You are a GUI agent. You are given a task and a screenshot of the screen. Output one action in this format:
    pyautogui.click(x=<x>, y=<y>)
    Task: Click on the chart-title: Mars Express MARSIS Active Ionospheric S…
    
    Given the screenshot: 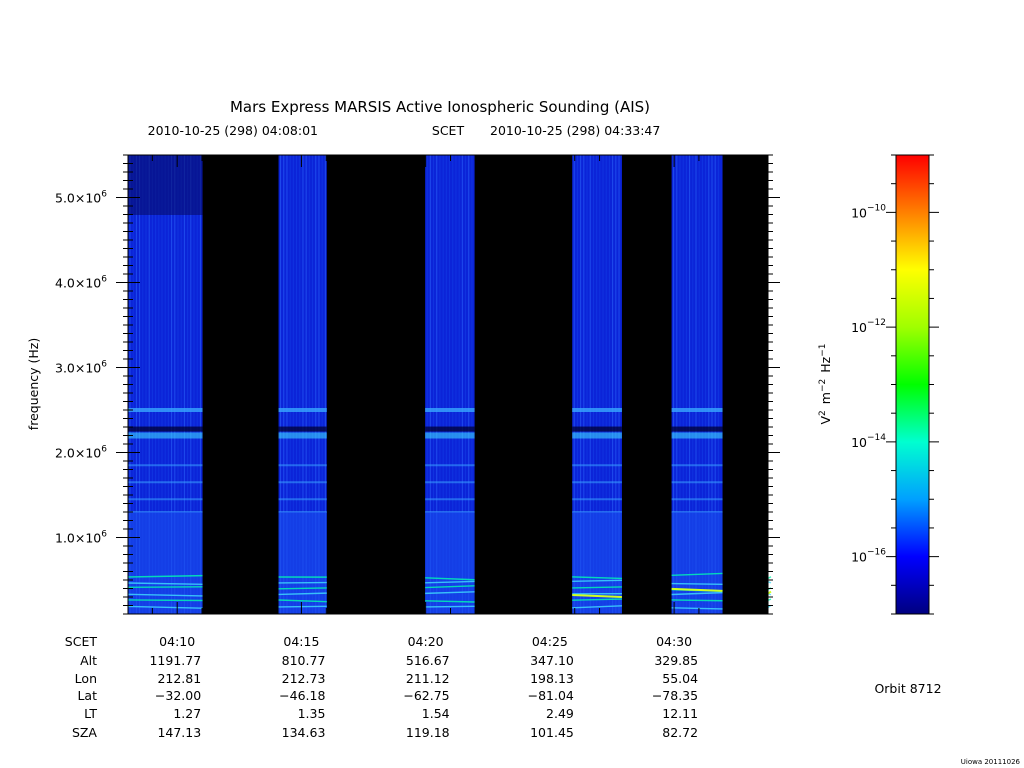 What is the action you would take?
    pyautogui.click(x=440, y=107)
    